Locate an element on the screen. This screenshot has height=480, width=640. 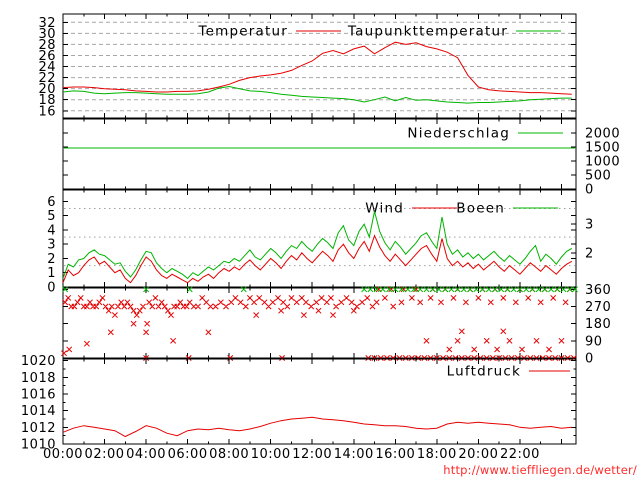
legend-label-temperature-1: Taupunkttemperatur is located at coordinates (427, 32).